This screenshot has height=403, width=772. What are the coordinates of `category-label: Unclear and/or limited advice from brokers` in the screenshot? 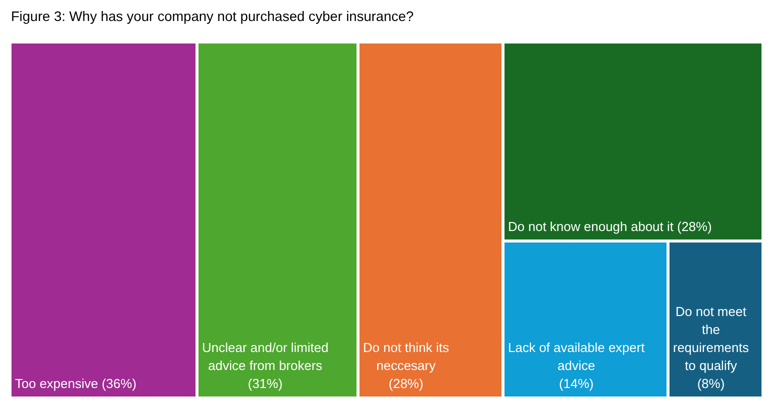 It's located at (265, 356).